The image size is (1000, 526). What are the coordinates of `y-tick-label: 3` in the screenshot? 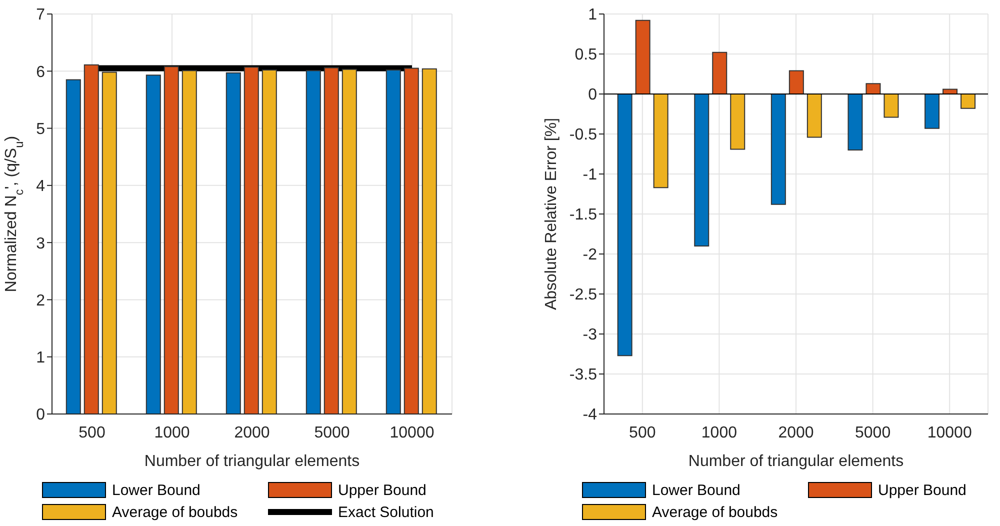 It's located at (41, 243).